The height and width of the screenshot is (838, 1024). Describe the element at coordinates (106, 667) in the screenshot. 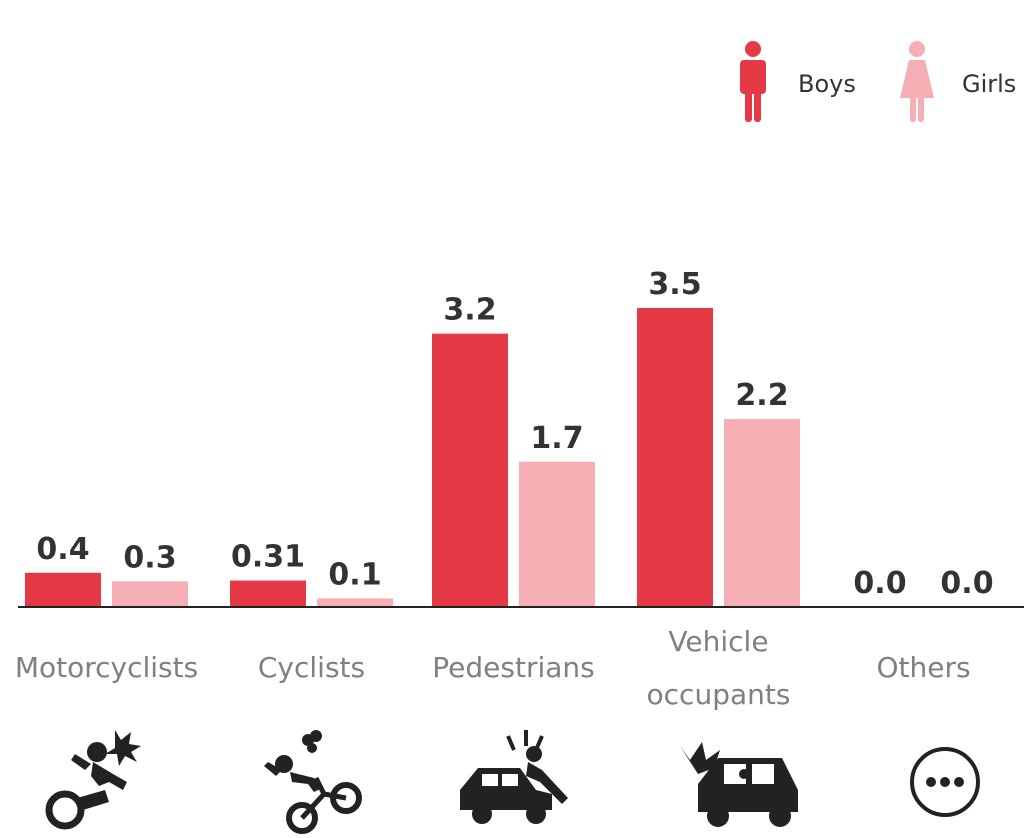

I see `category-label-motorcyclists: Motorcyclists` at that location.